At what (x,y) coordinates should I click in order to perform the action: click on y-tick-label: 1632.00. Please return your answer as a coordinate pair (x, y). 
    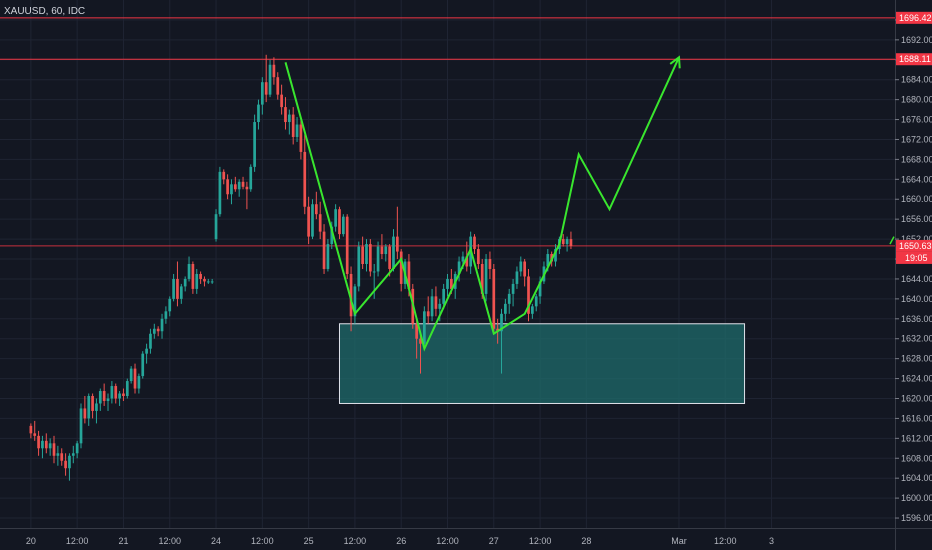
    Looking at the image, I should click on (916, 339).